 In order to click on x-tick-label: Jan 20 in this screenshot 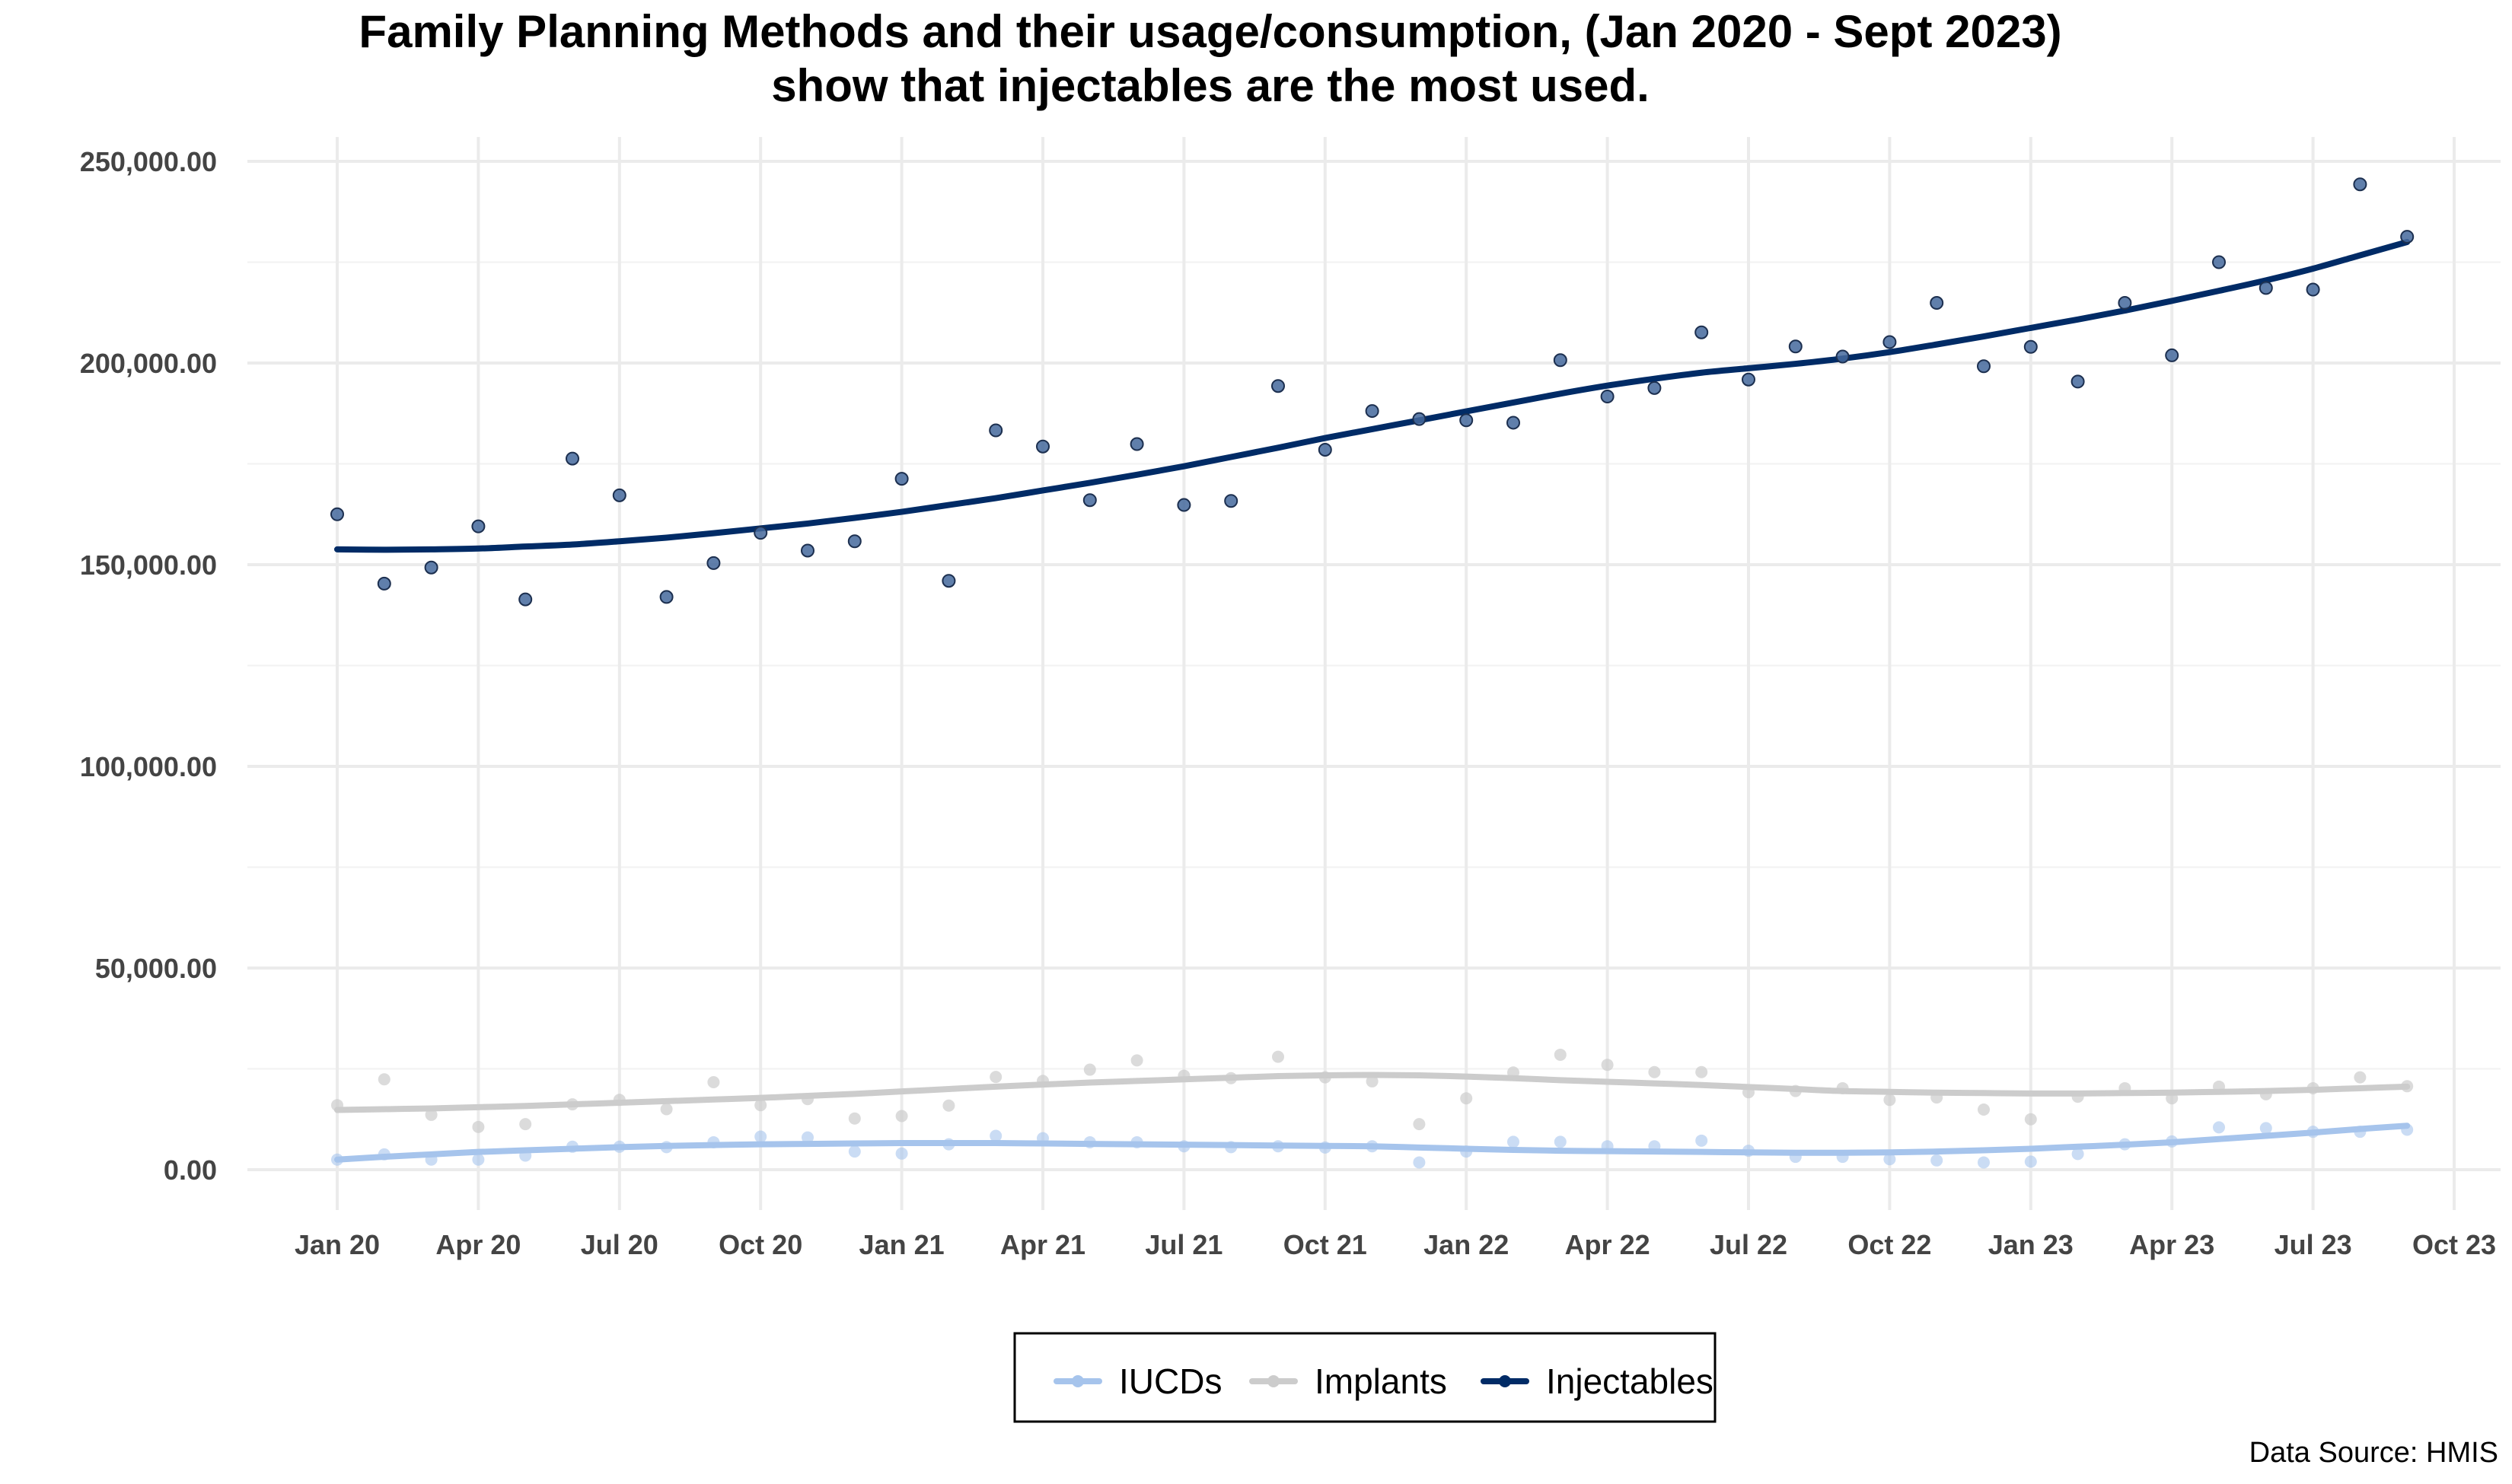, I will do `click(337, 1244)`.